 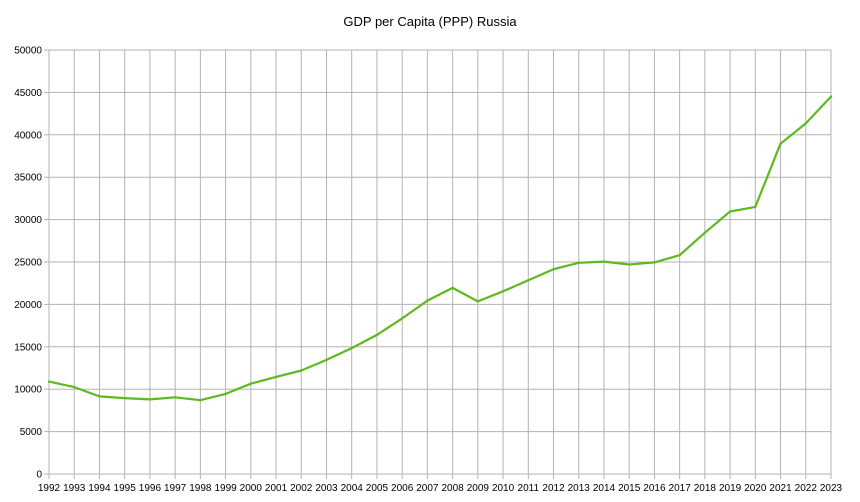 What do you see at coordinates (680, 488) in the screenshot?
I see `x-tick-label: 2017` at bounding box center [680, 488].